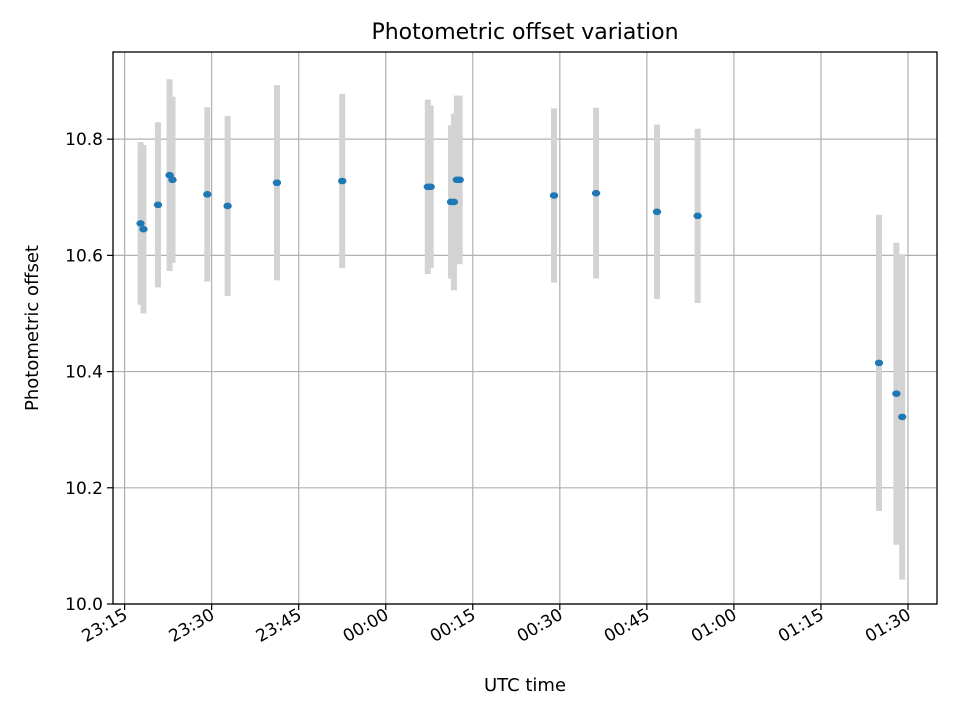 The image size is (960, 720). I want to click on y-tick-label: 10.6, so click(84, 256).